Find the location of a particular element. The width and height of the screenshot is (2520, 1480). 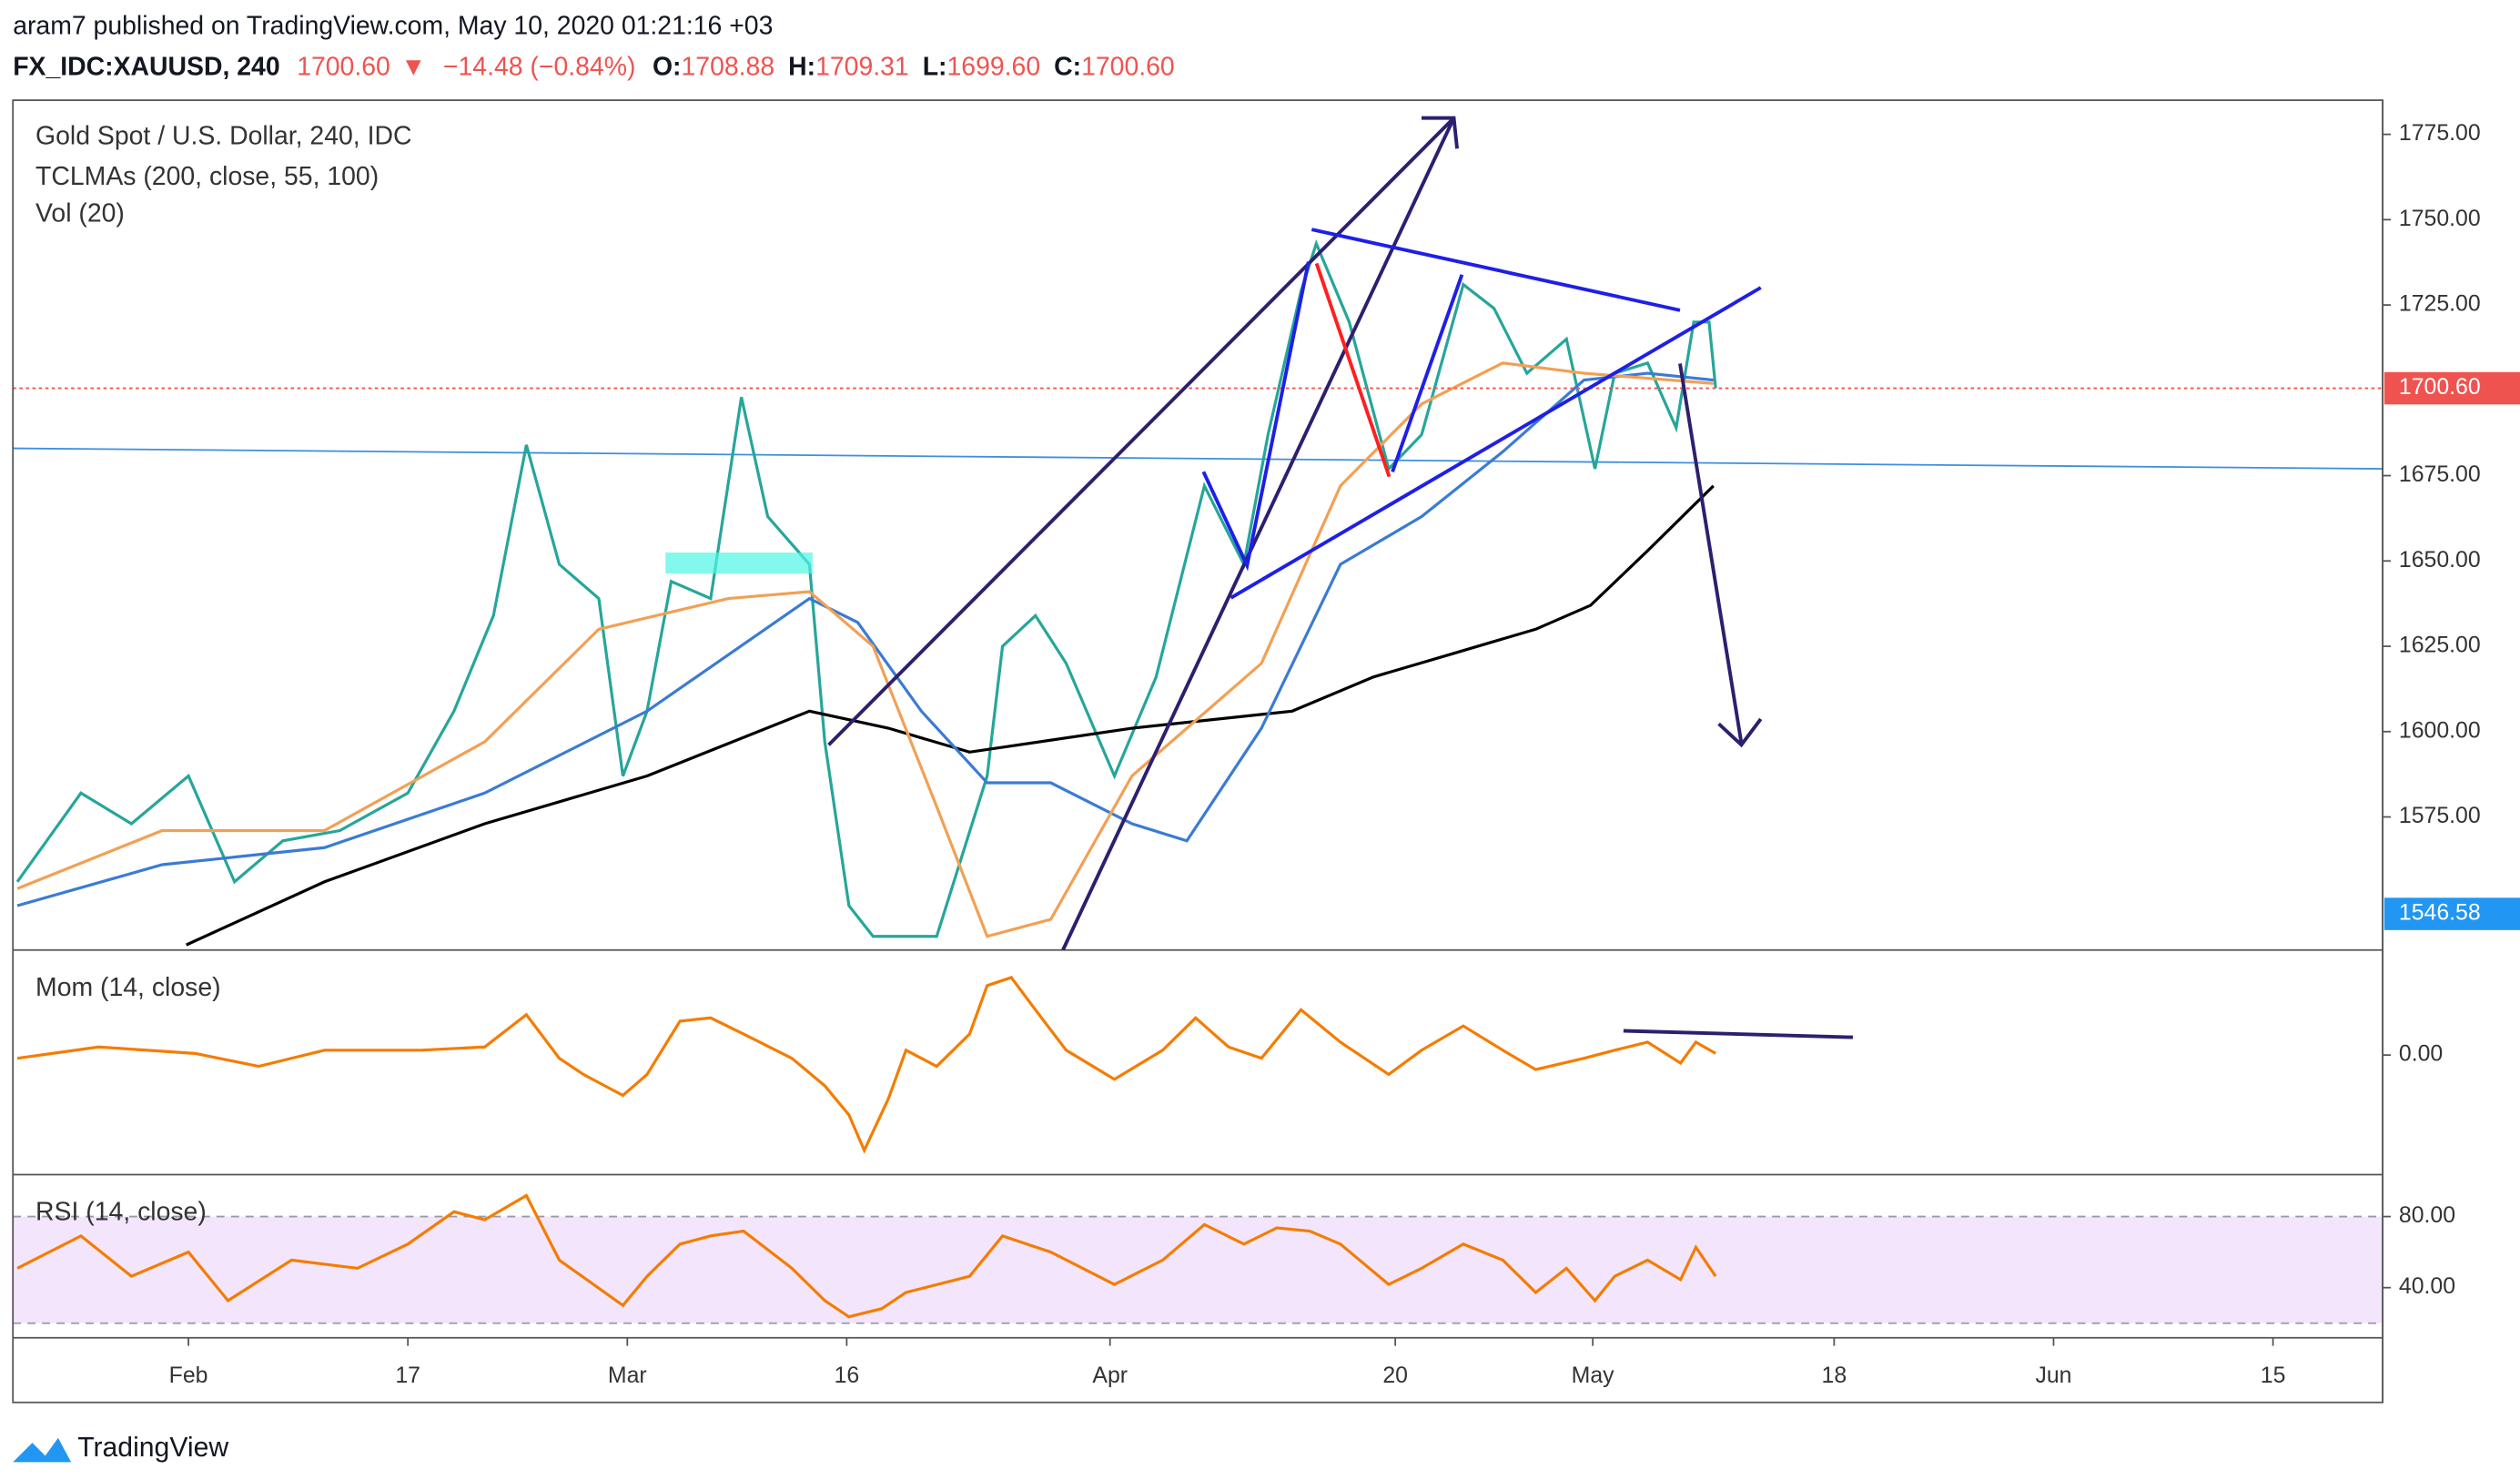

ohlc-value: 1708.88 is located at coordinates (728, 66).